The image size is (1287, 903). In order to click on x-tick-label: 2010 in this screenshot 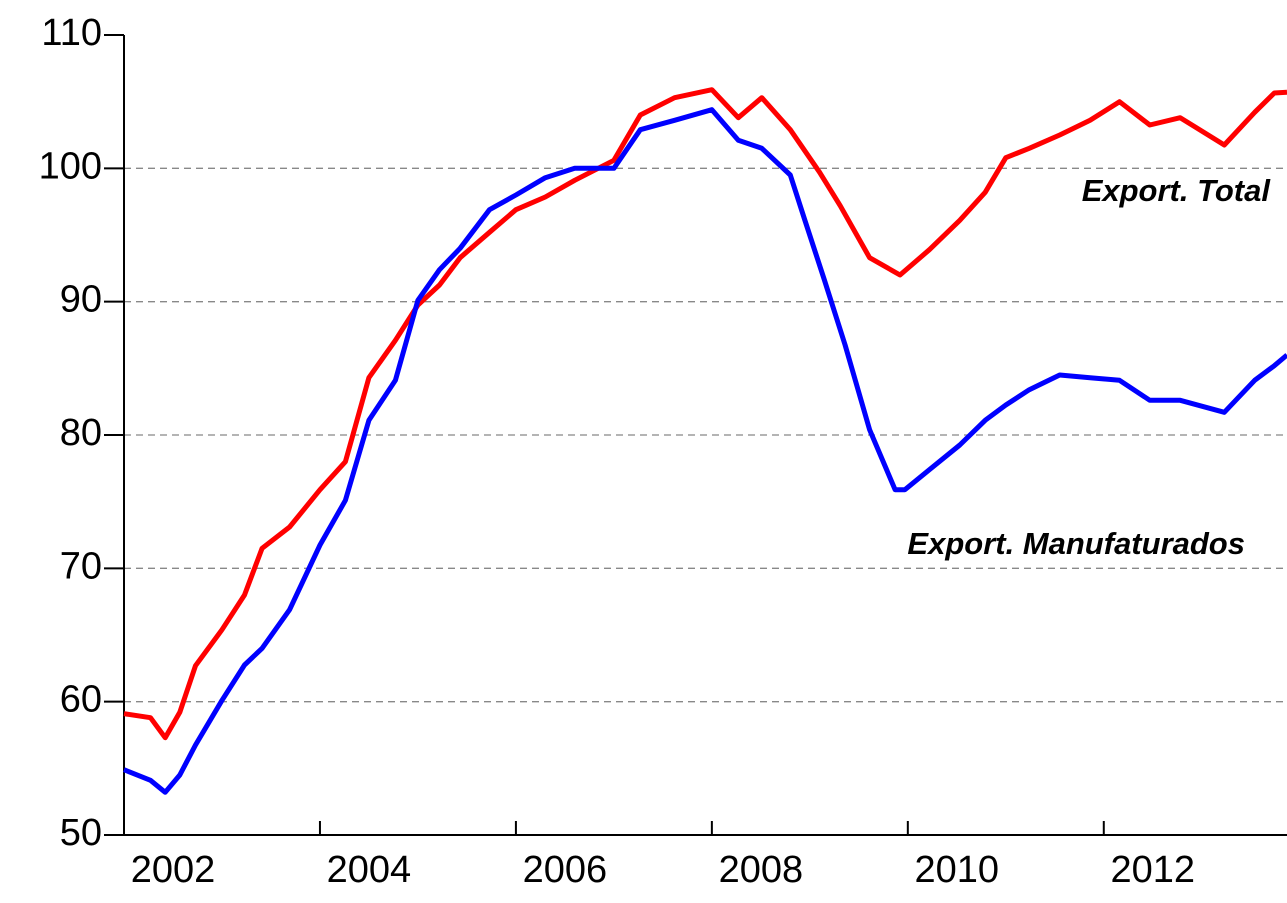, I will do `click(957, 870)`.